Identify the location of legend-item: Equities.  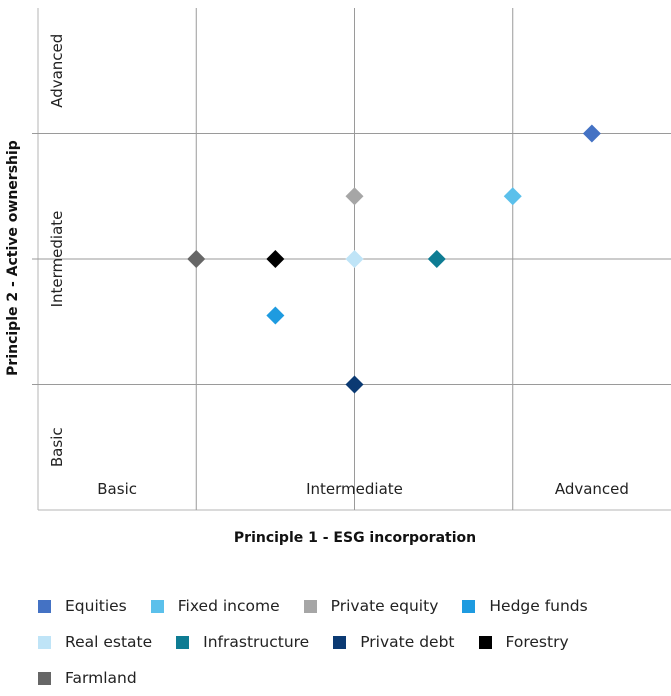
(82, 606).